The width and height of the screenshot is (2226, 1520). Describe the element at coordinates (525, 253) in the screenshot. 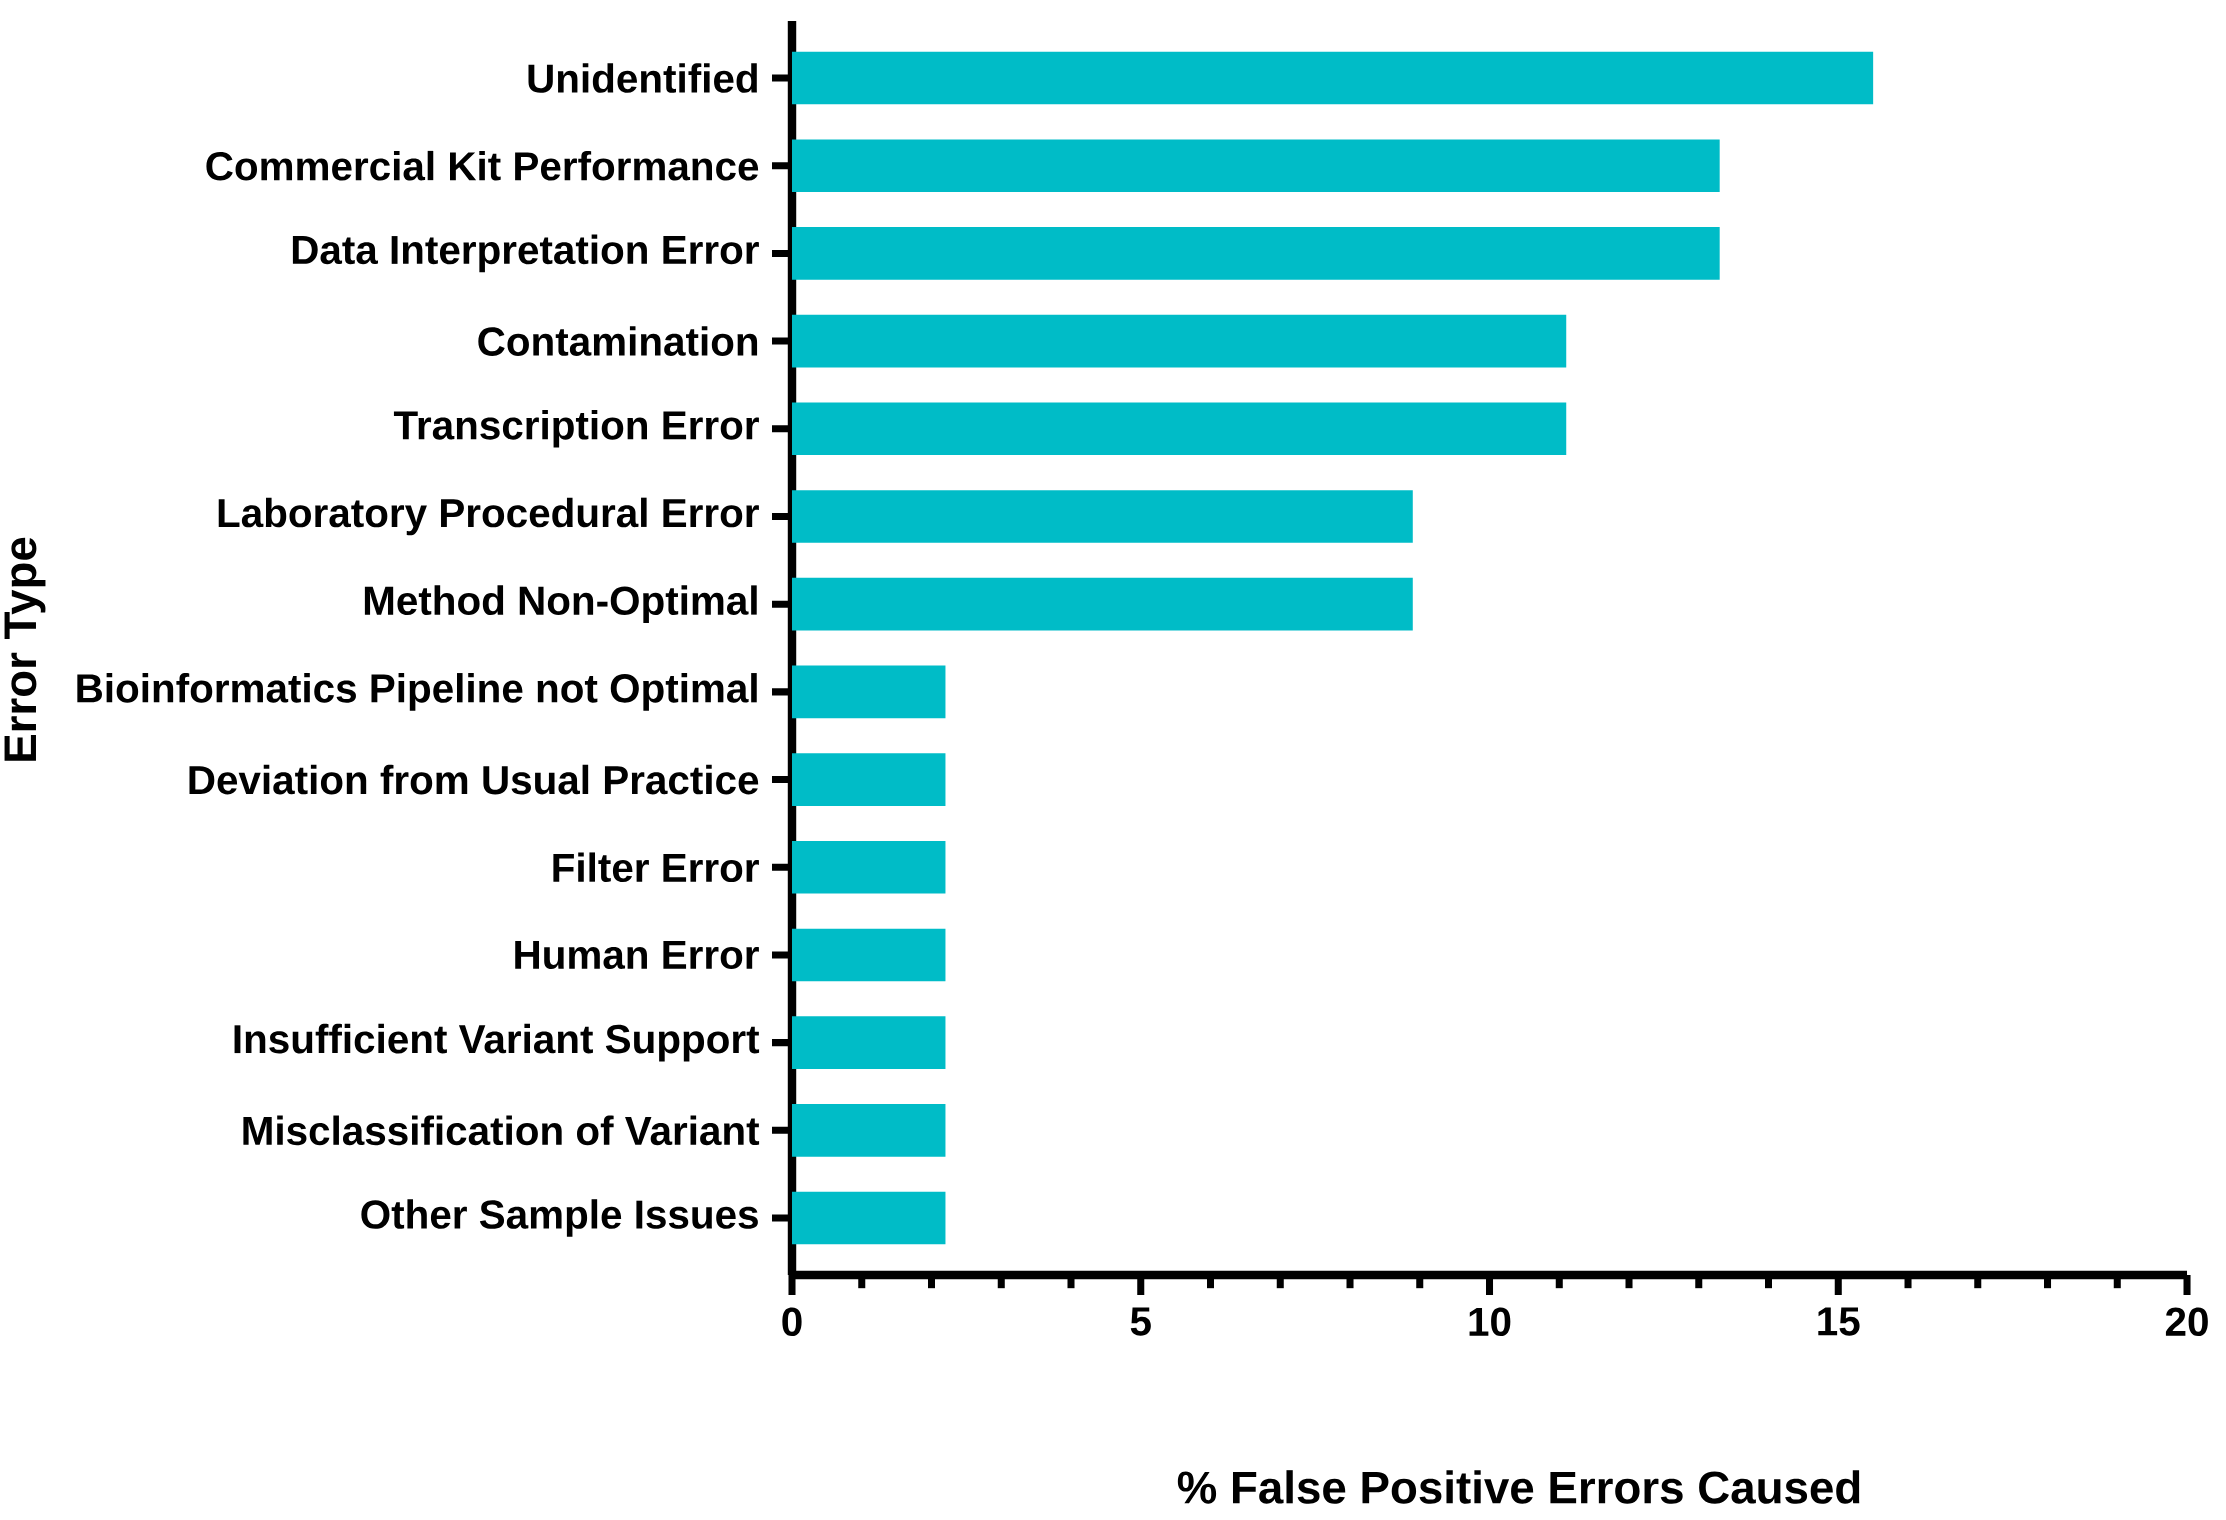

I see `y-tick-label: Data Interpretation Error` at that location.